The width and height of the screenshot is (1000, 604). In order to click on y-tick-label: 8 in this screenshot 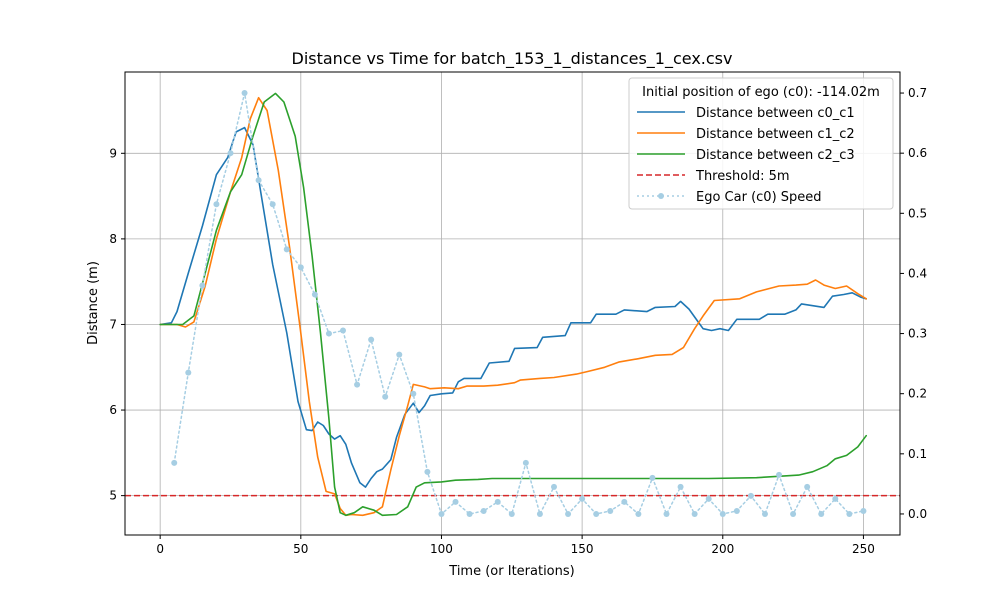, I will do `click(113, 239)`.